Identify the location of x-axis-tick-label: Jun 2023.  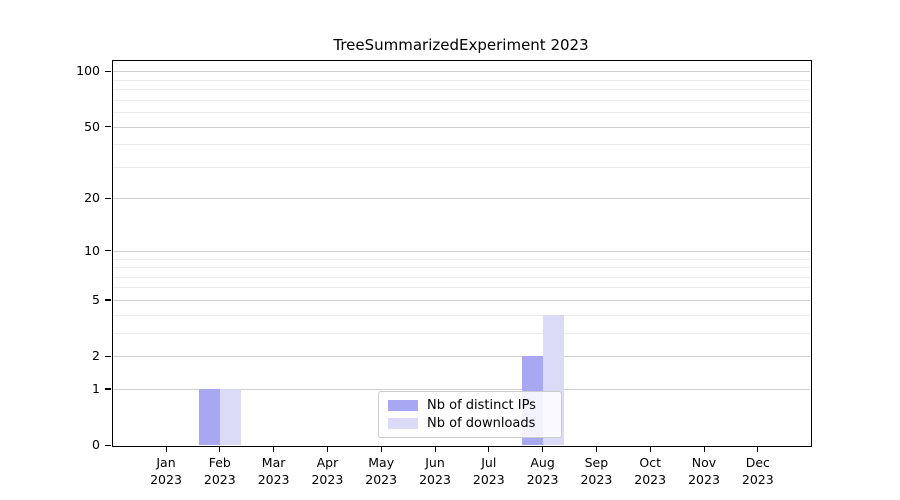
(435, 471).